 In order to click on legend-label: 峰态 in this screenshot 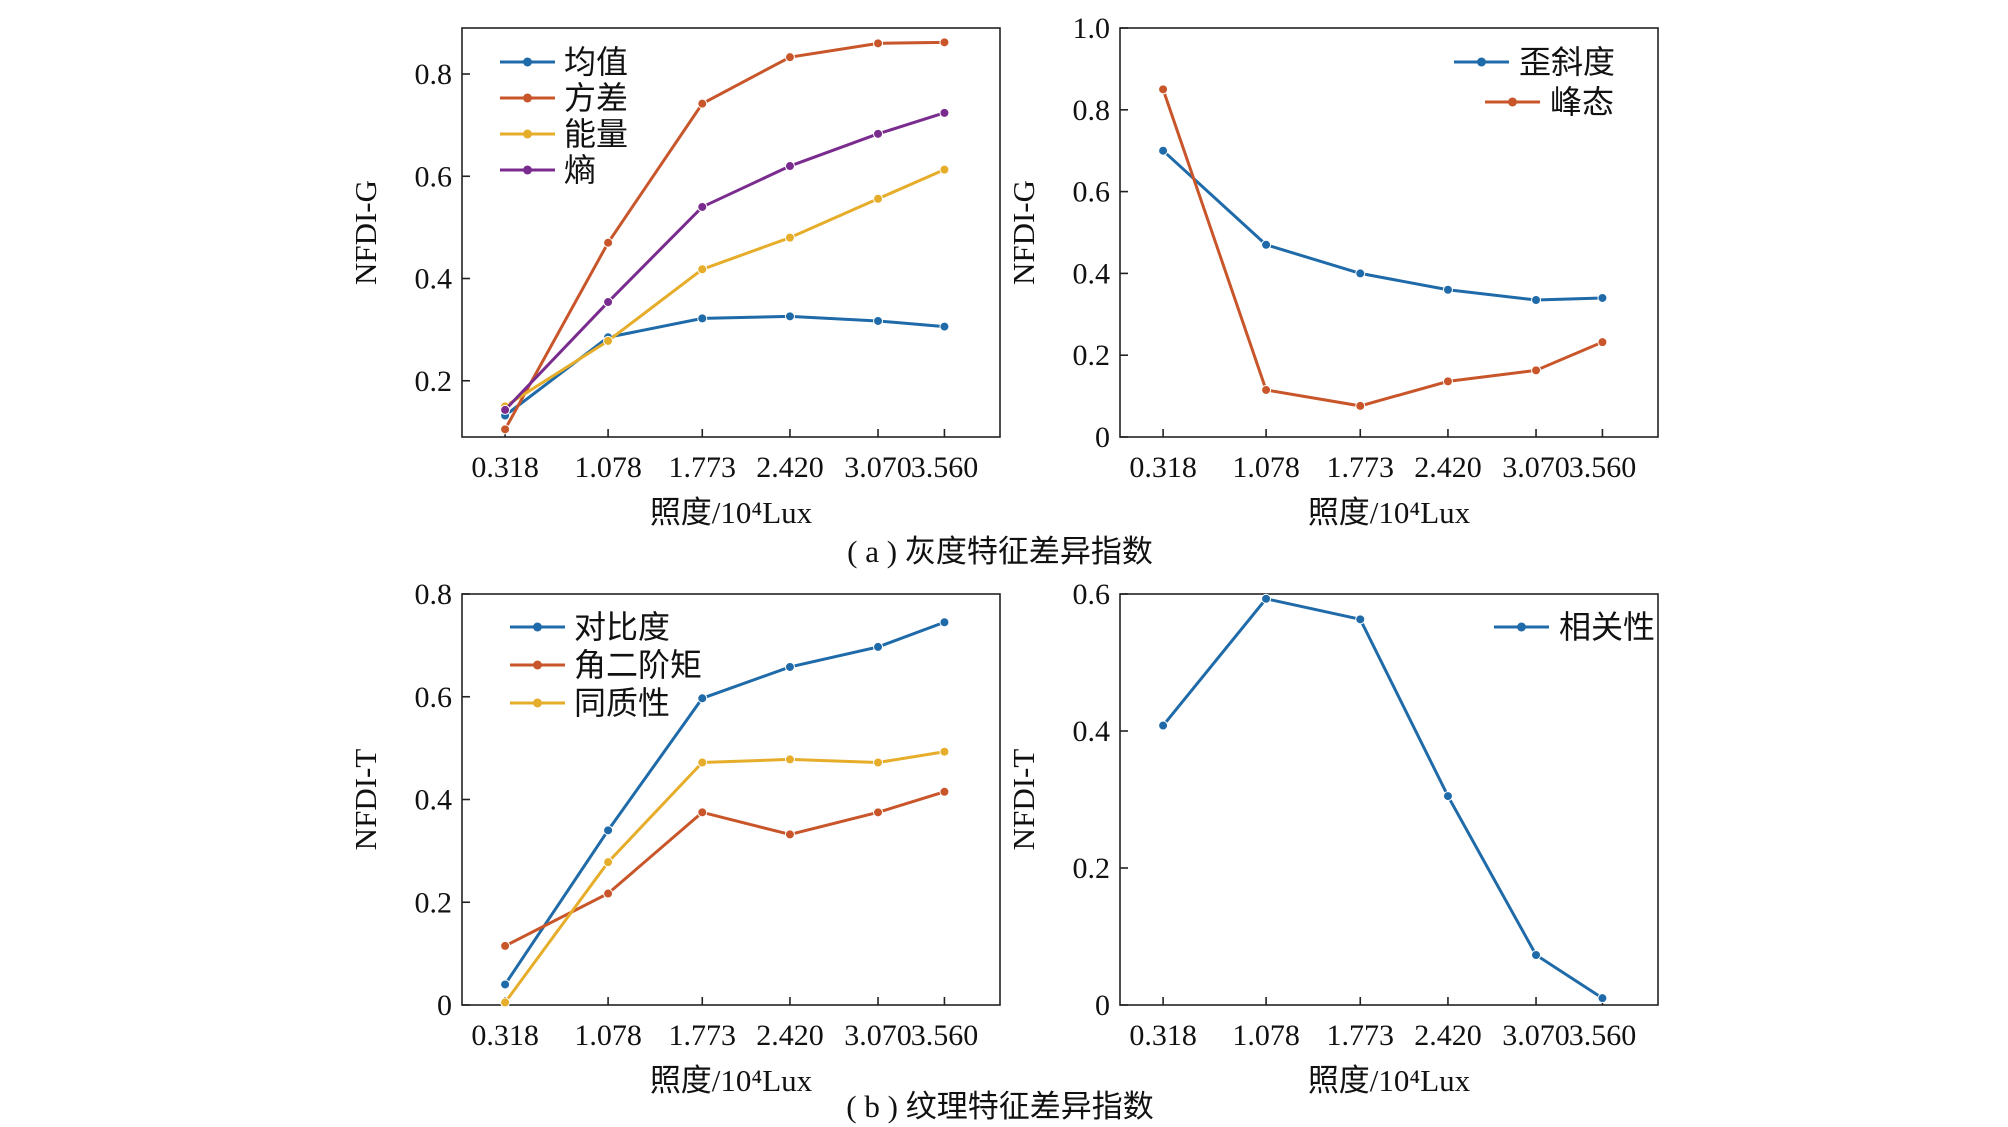, I will do `click(1582, 102)`.